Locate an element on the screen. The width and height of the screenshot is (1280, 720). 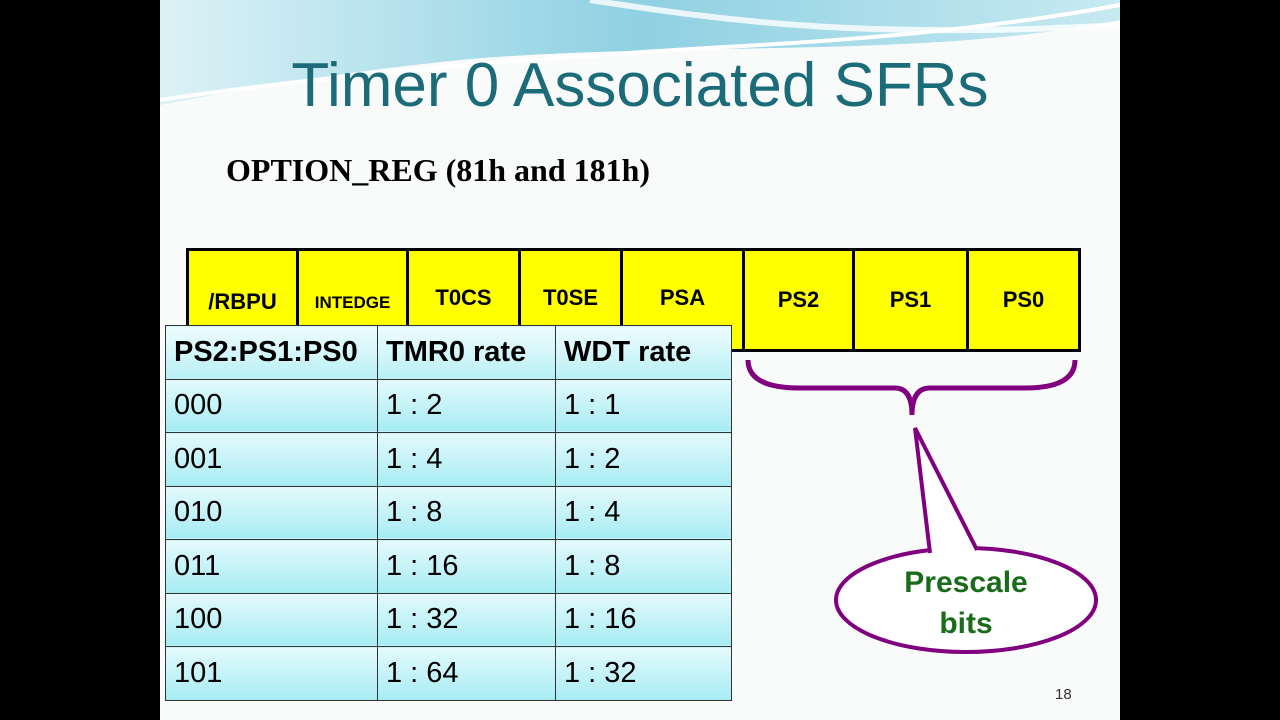
header-cell: PS2:PS1:PS0 is located at coordinates (271, 352).